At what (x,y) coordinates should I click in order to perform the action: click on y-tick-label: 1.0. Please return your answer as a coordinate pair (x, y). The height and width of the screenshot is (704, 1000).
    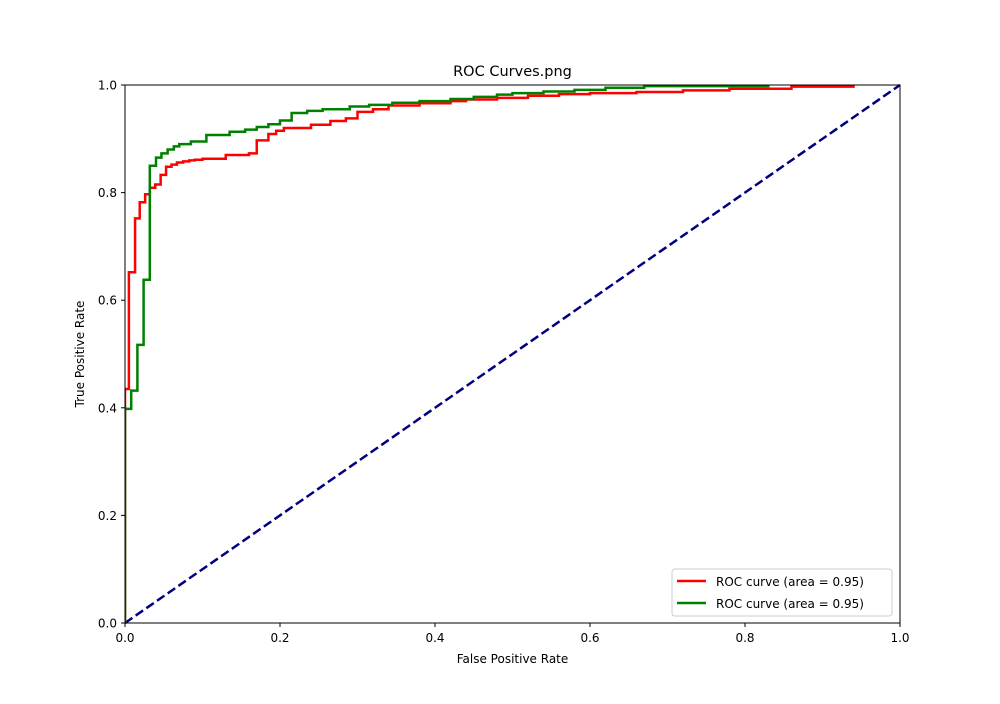
    Looking at the image, I should click on (107, 86).